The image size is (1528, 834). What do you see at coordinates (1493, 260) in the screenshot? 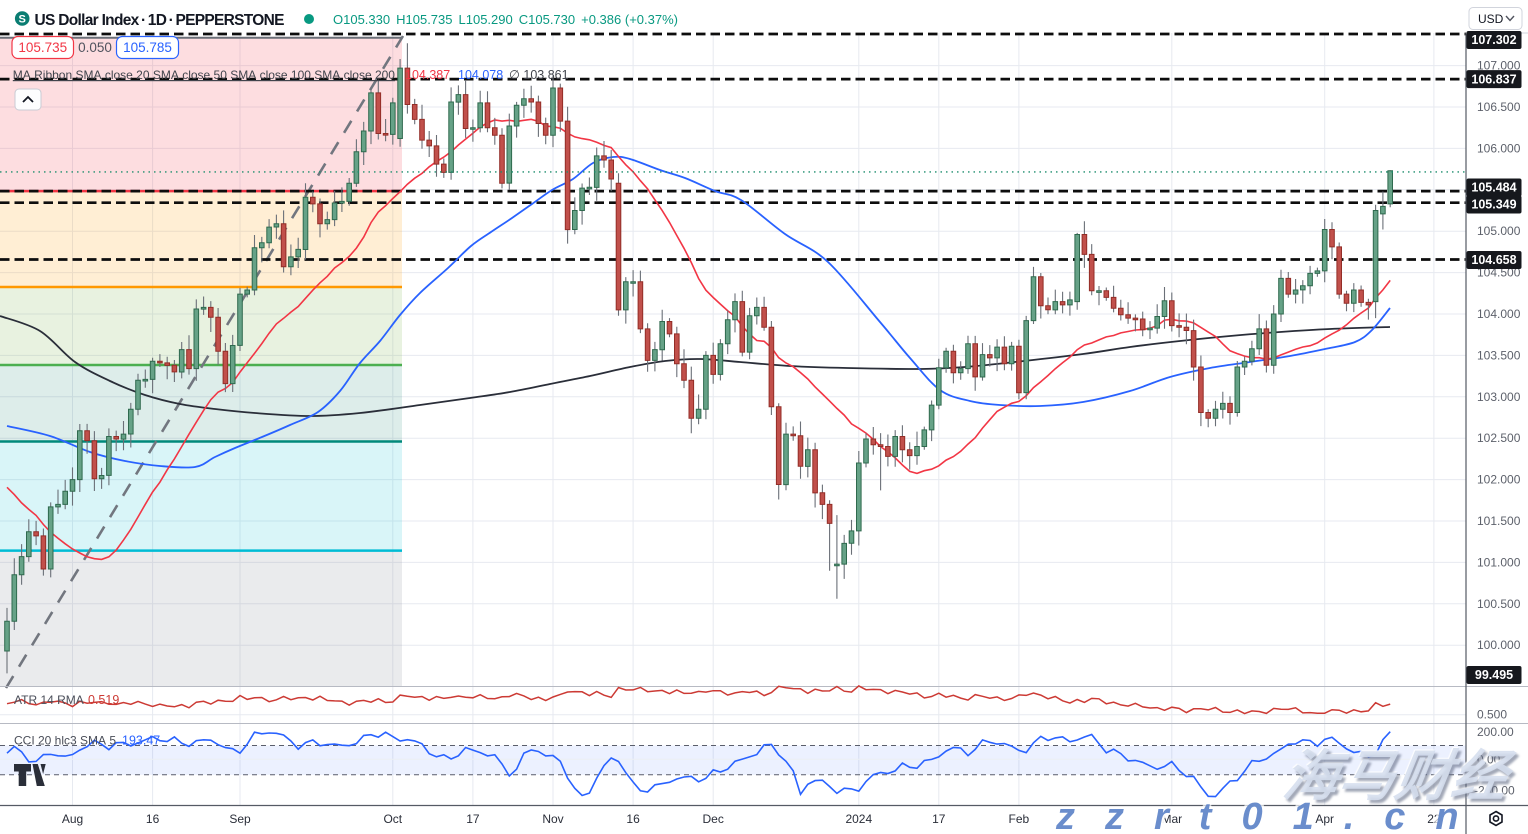
I see `svg-text: 104.658` at bounding box center [1493, 260].